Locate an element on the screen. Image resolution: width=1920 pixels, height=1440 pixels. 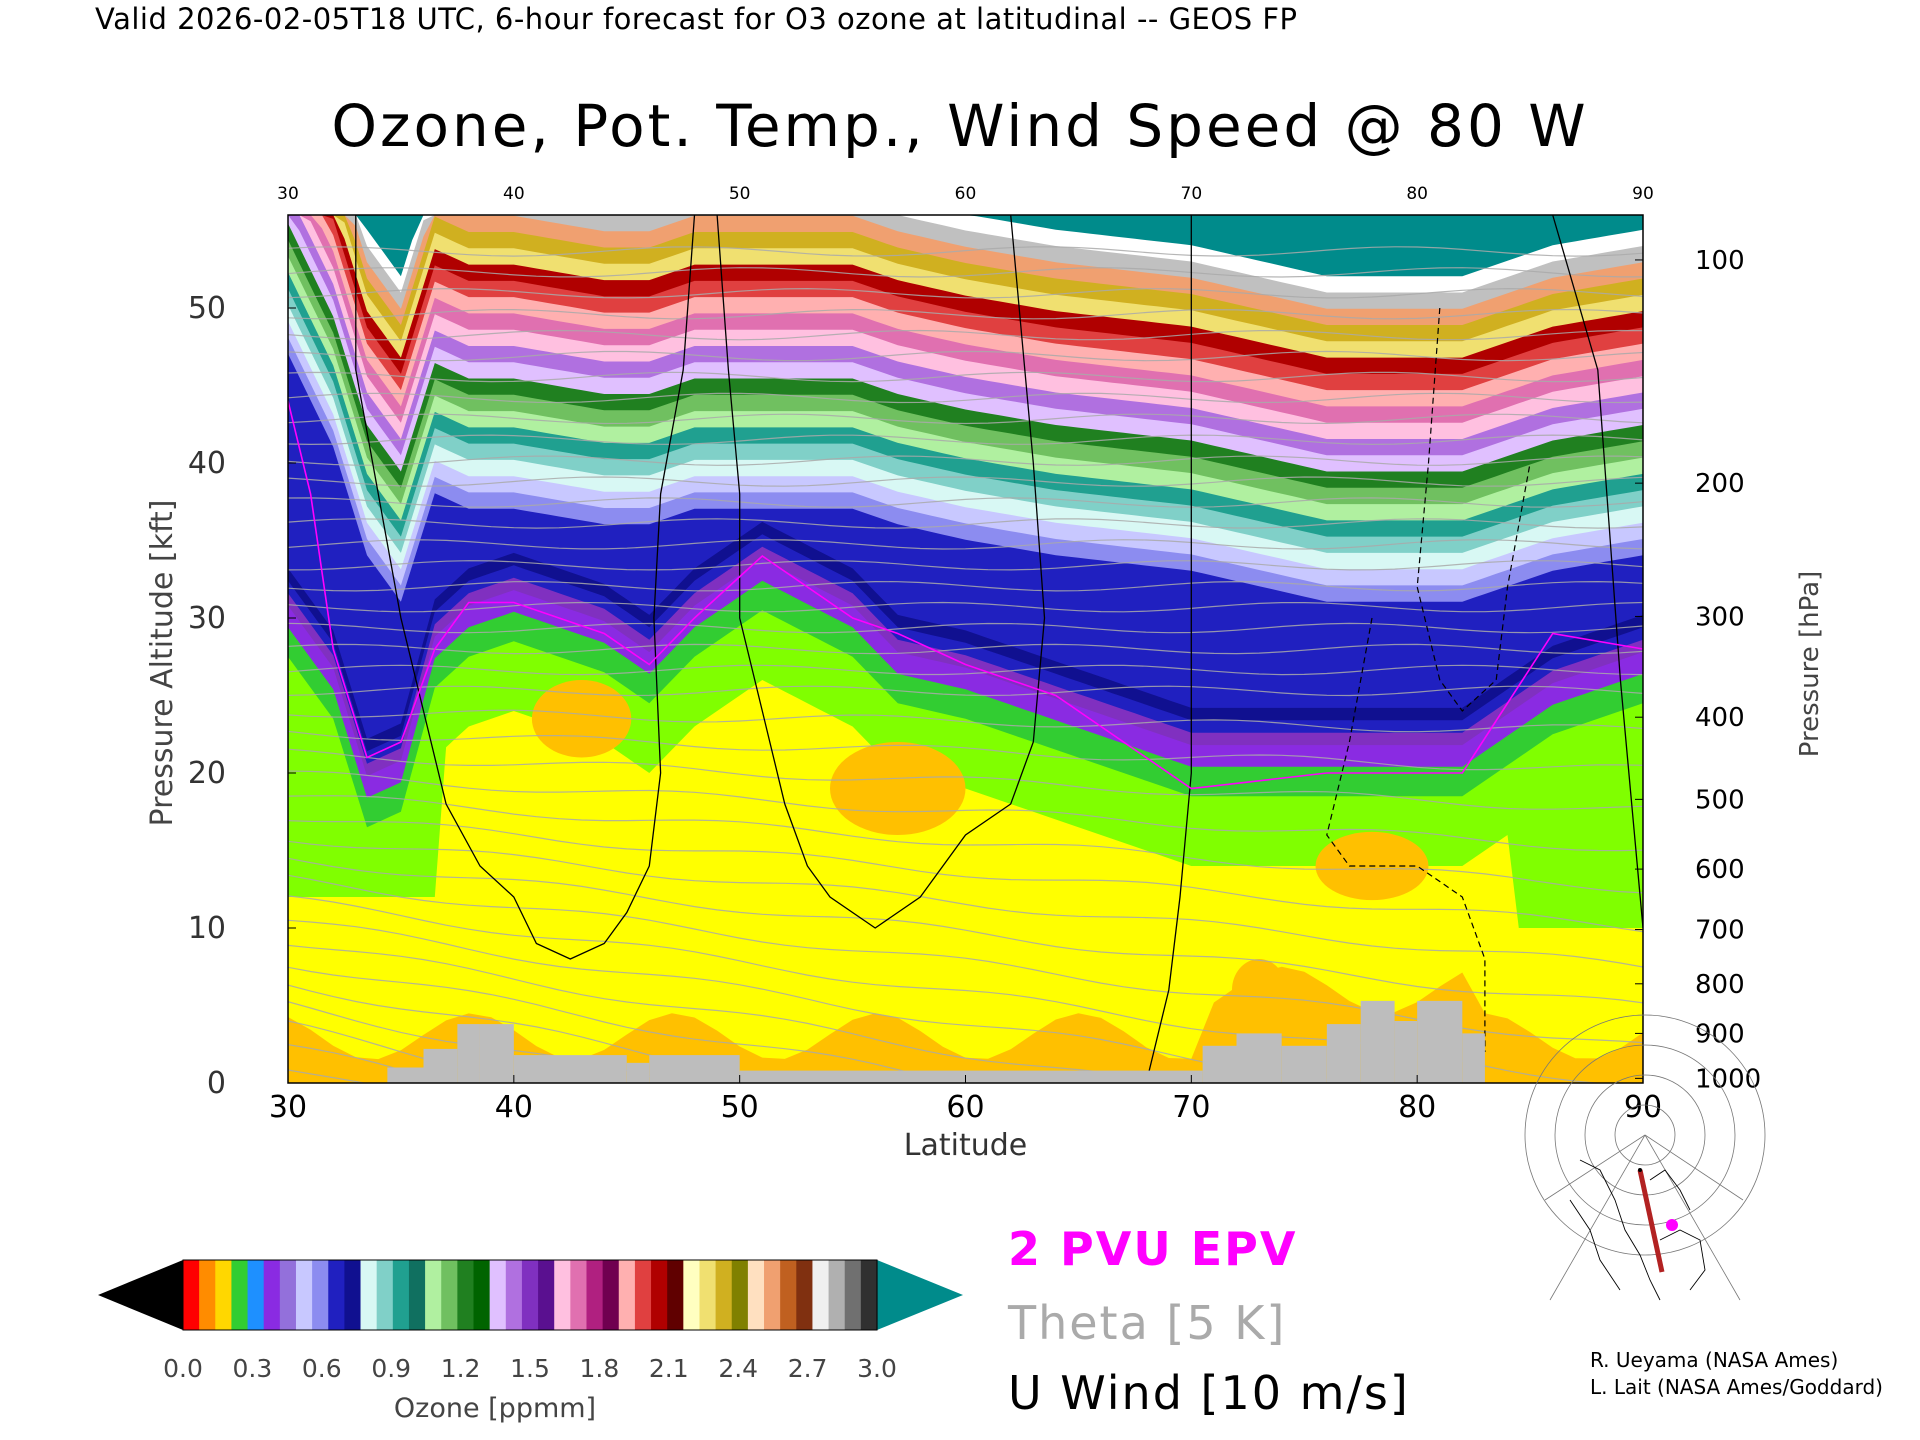
pressure-tick-label: 800 is located at coordinates (1720, 985).